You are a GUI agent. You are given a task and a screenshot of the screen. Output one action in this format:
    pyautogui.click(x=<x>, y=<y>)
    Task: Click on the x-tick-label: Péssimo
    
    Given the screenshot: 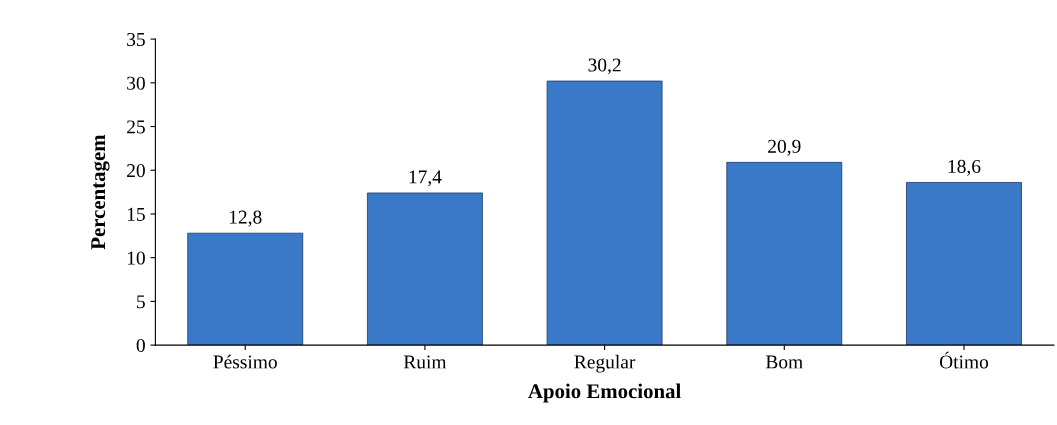 What is the action you would take?
    pyautogui.click(x=245, y=361)
    